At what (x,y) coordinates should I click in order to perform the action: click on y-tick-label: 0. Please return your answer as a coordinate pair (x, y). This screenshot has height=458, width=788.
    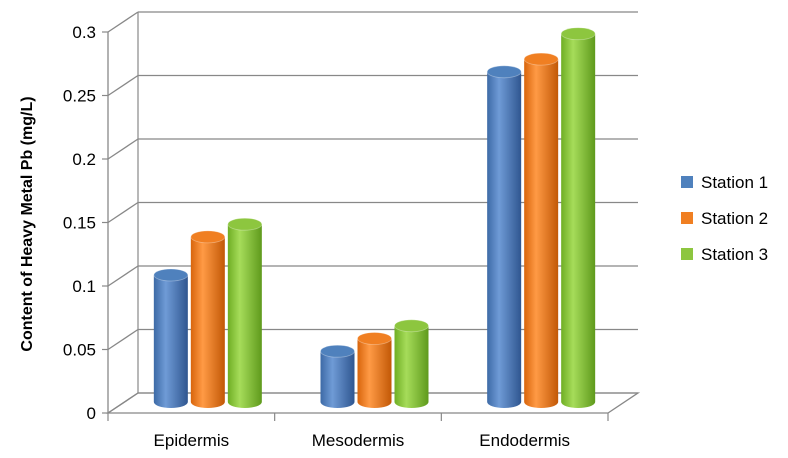
    Looking at the image, I should click on (91, 413).